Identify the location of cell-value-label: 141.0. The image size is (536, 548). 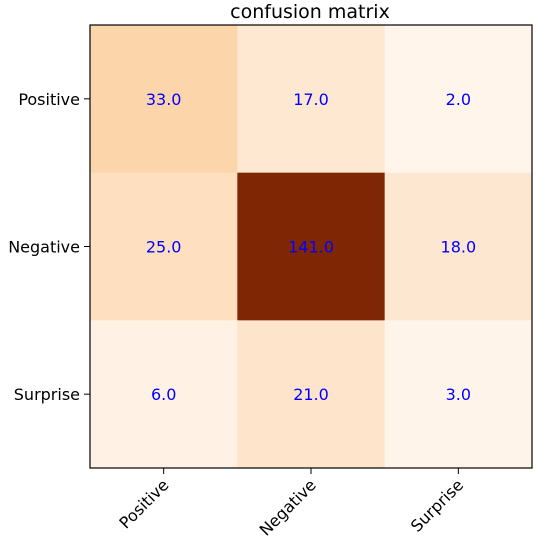
(311, 247).